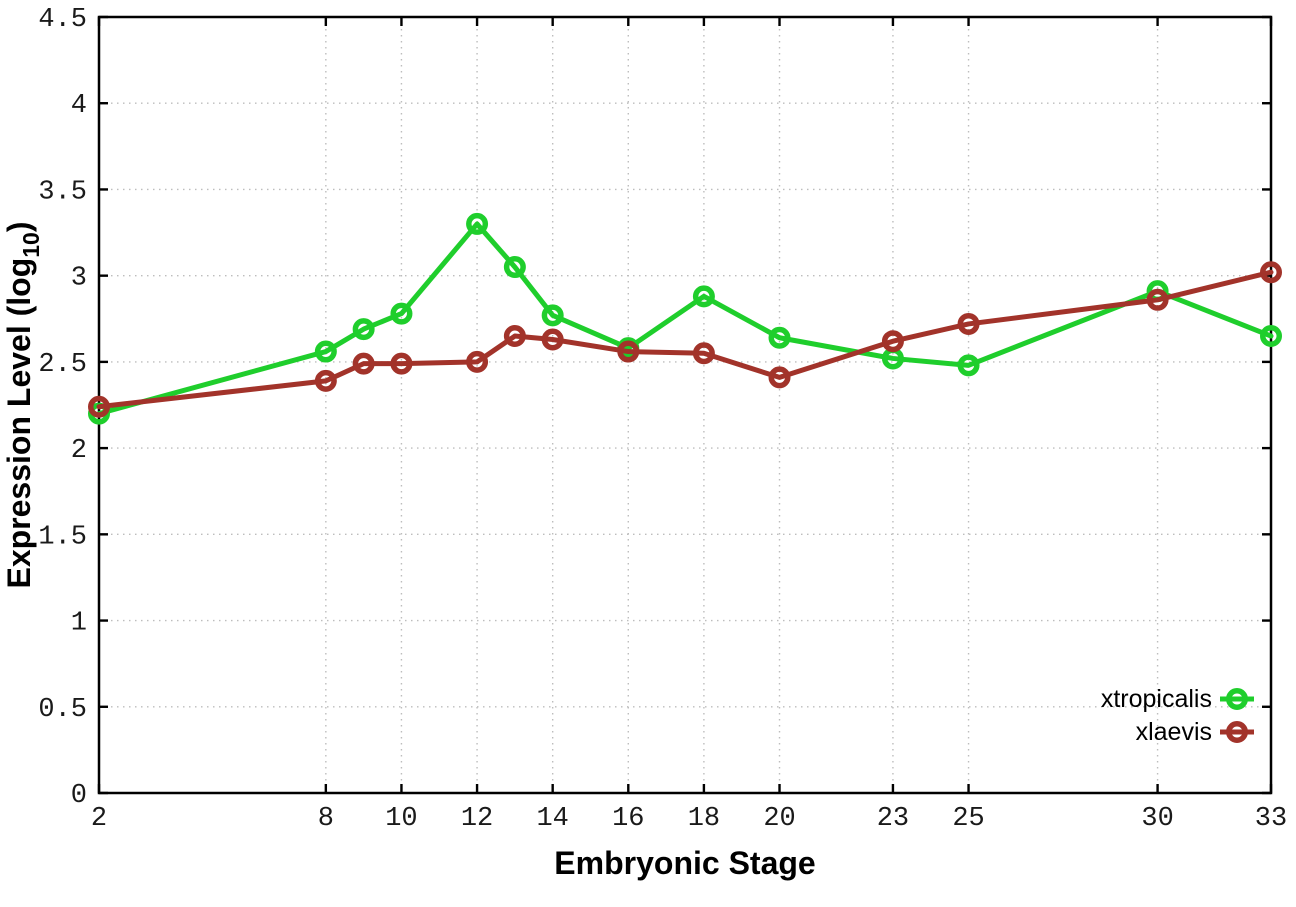 This screenshot has width=1296, height=907. I want to click on y-tick-label-2_5: 2.5, so click(62, 365).